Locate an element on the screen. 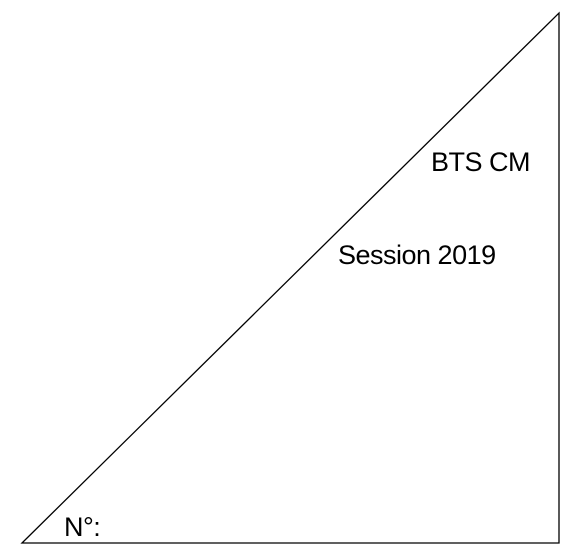  program-label: BTS CM is located at coordinates (481, 162).